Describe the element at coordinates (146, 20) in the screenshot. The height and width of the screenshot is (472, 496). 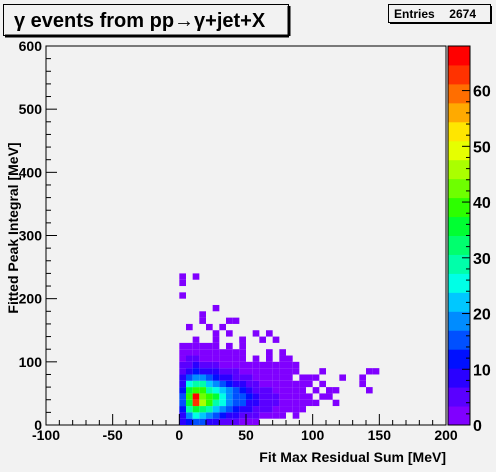
I see `title-box` at that location.